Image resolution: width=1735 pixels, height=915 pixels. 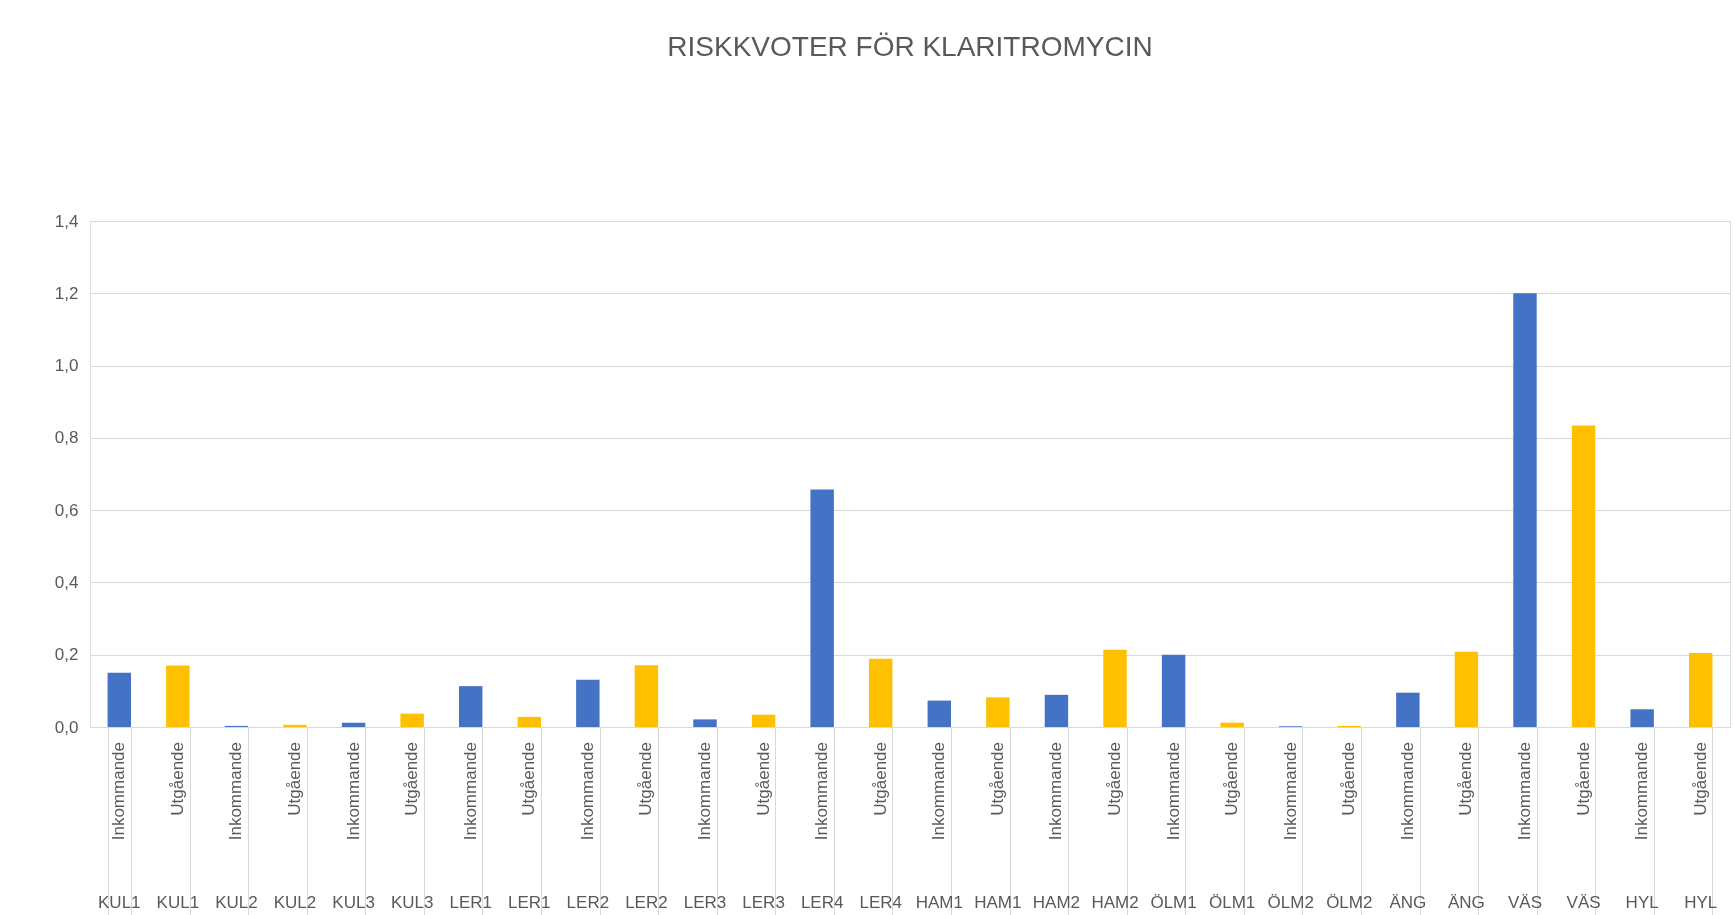 What do you see at coordinates (1701, 827) in the screenshot?
I see `category-label: Utgående HYL` at bounding box center [1701, 827].